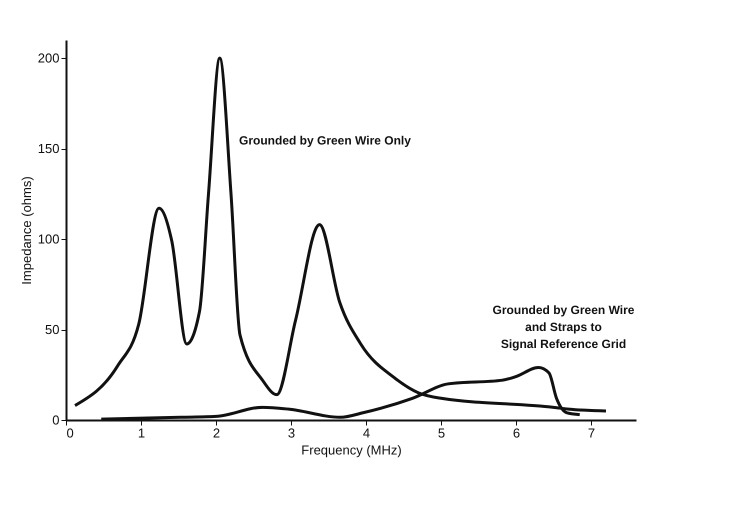 This screenshot has height=521, width=735. Describe the element at coordinates (56, 420) in the screenshot. I see `y-tick-label: 0` at that location.